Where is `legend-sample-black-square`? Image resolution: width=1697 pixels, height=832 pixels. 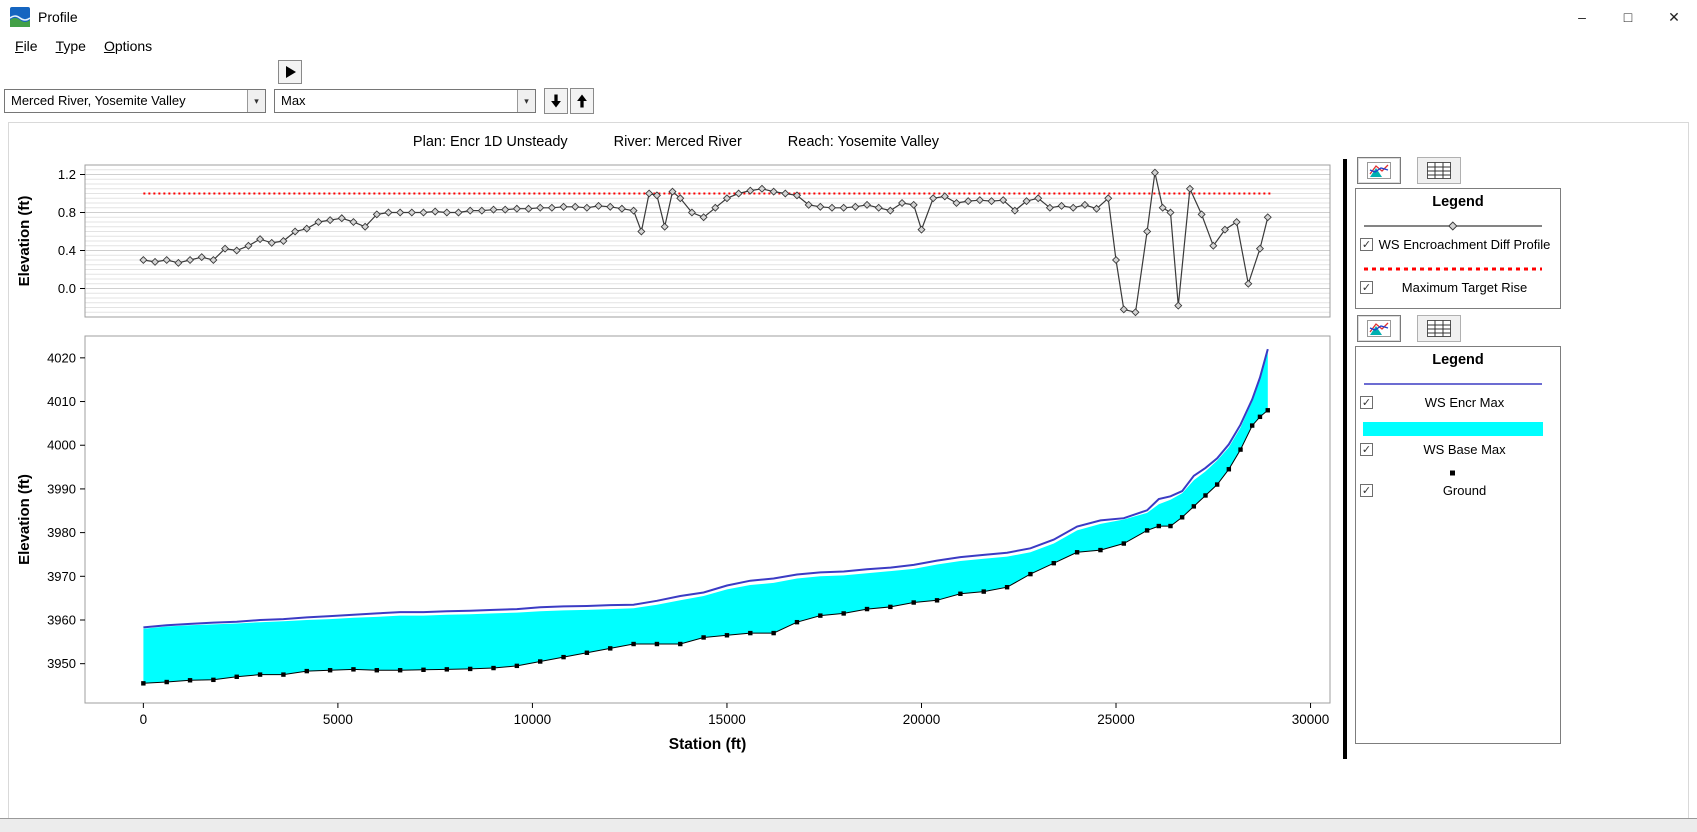 legend-sample-black-square is located at coordinates (1458, 470).